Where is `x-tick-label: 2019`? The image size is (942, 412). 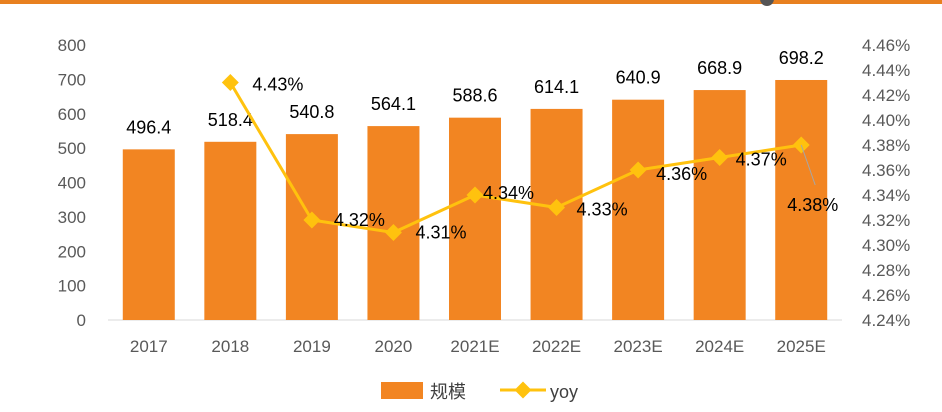 x-tick-label: 2019 is located at coordinates (312, 346).